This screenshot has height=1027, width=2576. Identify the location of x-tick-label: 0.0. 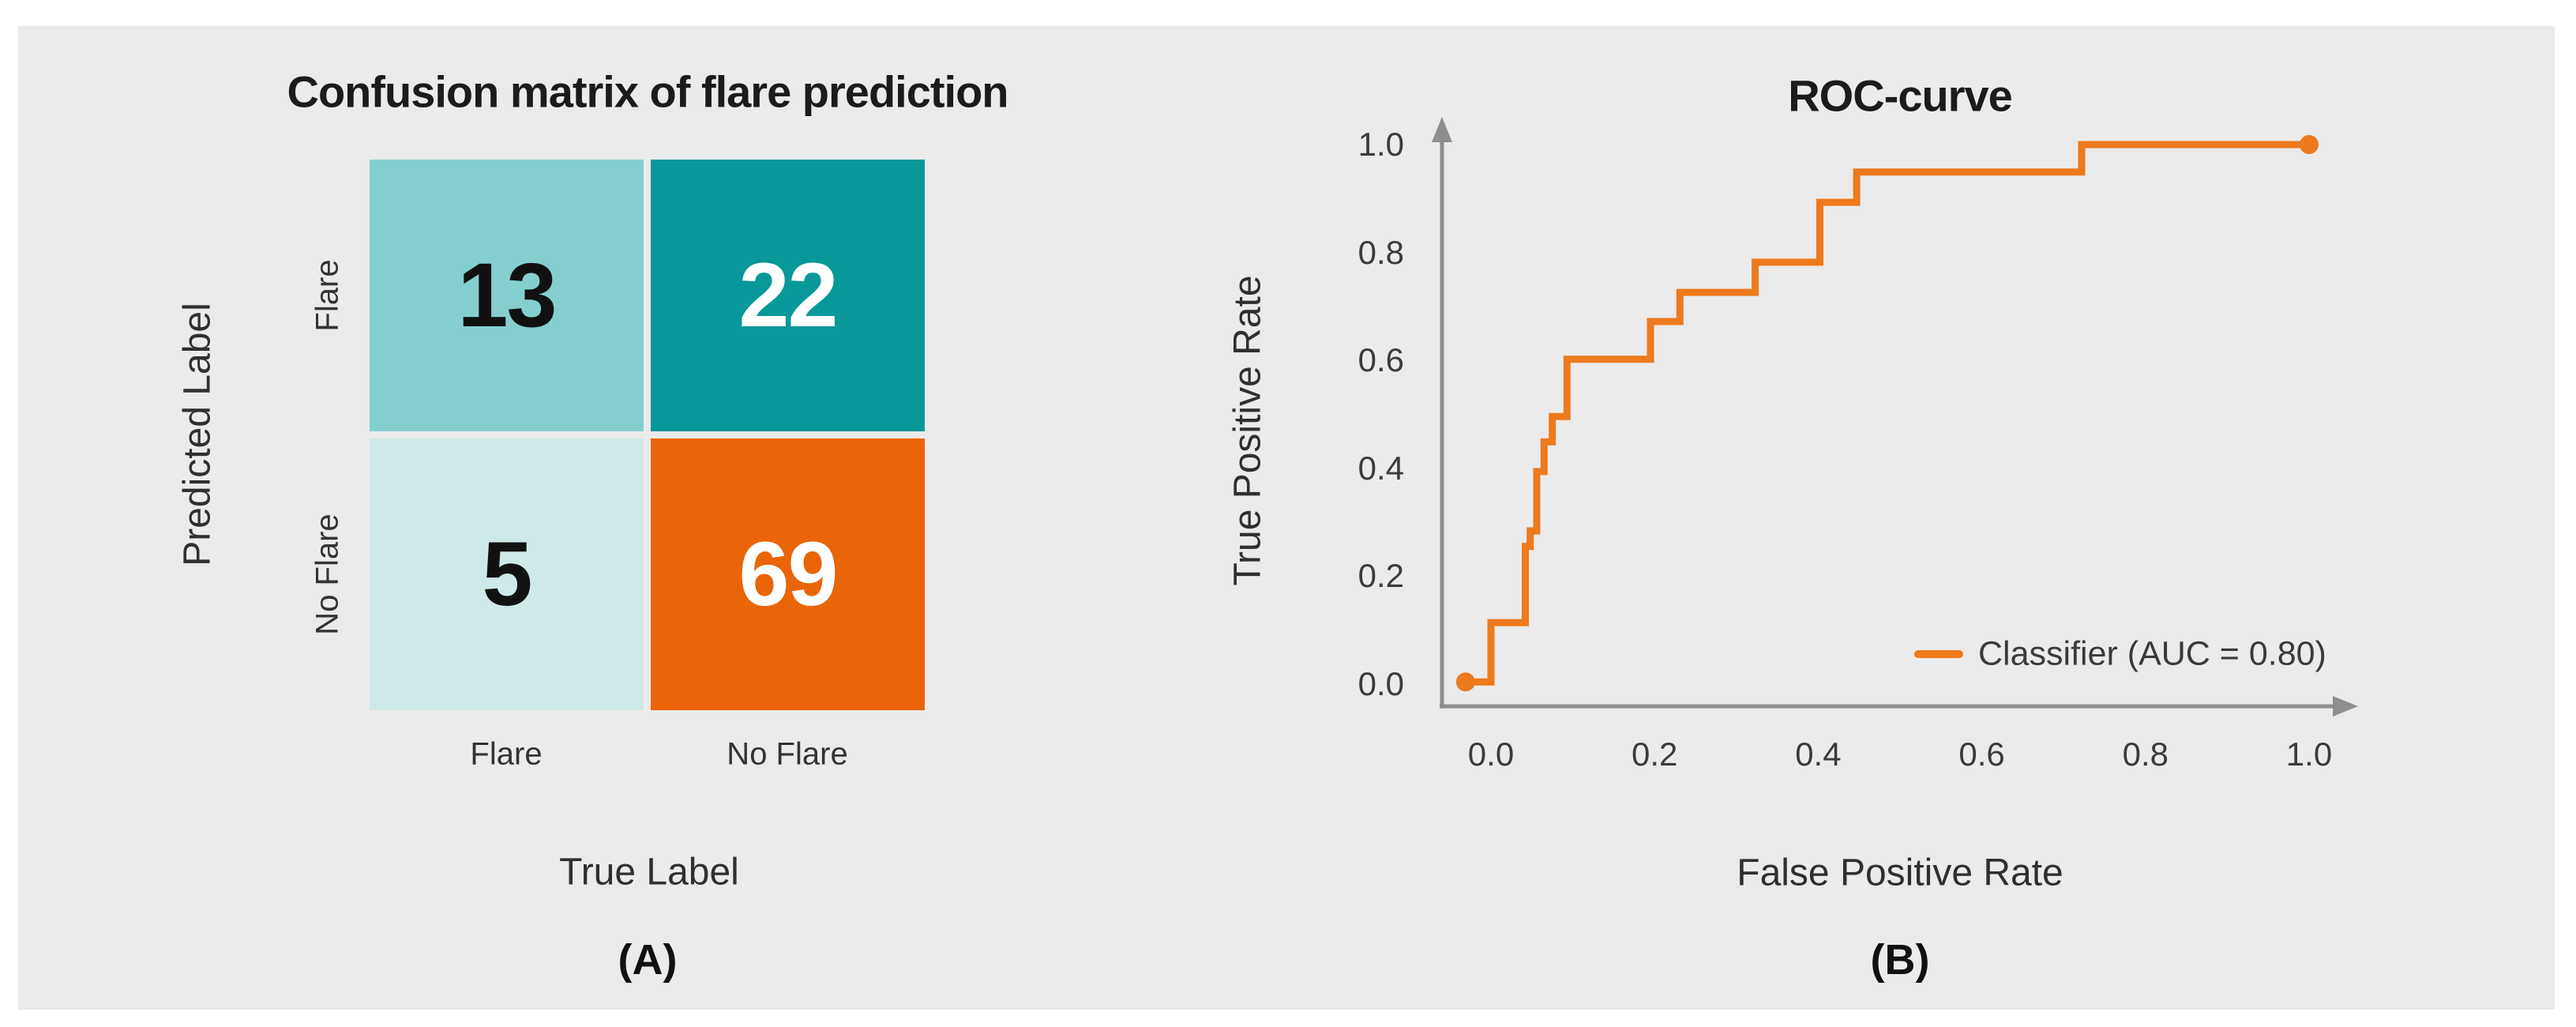
(1491, 754).